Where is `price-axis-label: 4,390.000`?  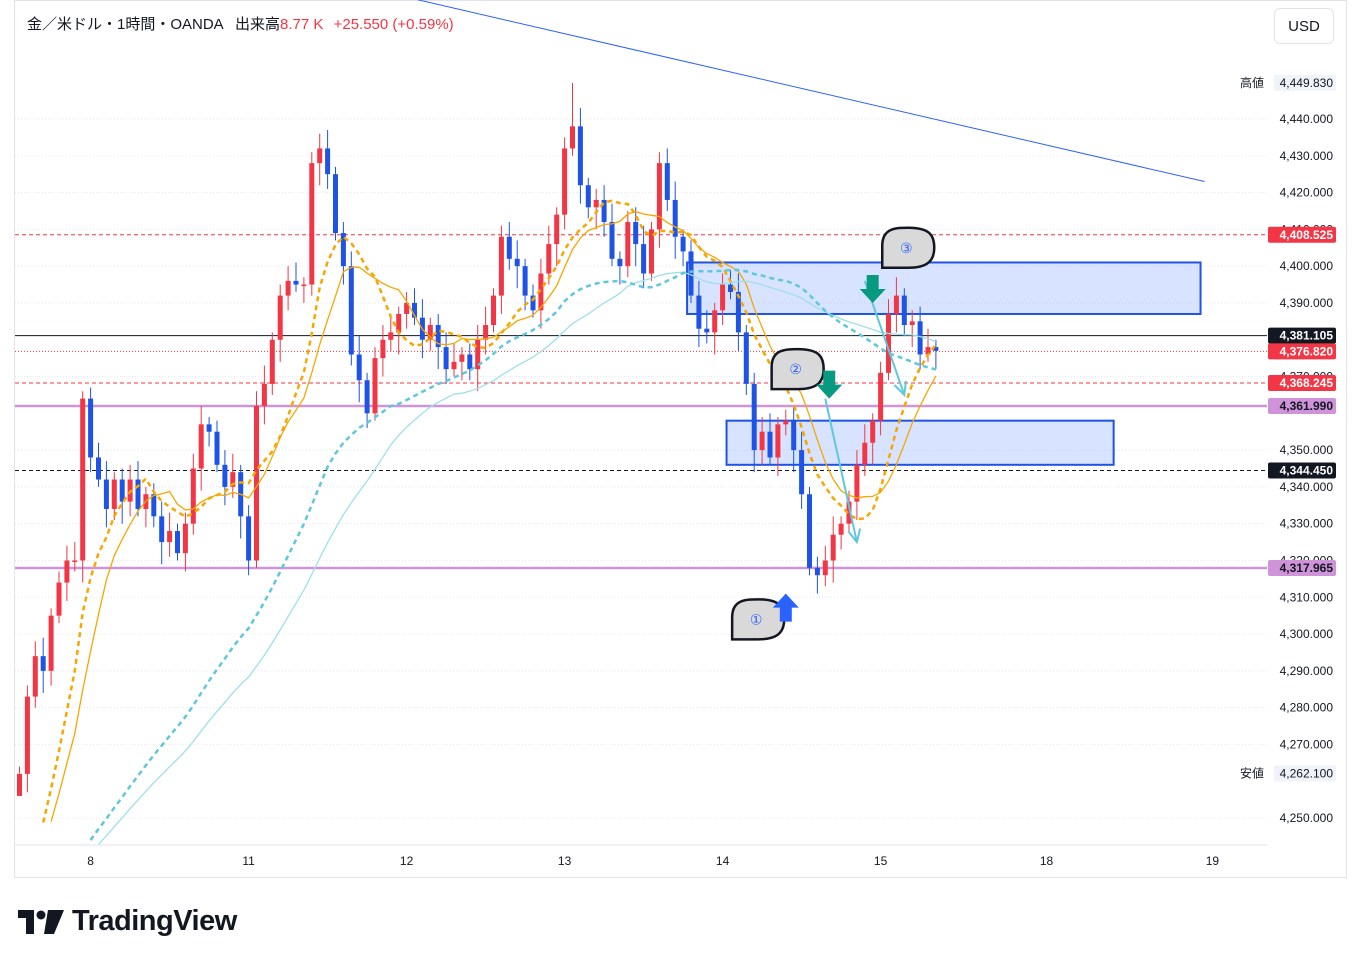
price-axis-label: 4,390.000 is located at coordinates (1307, 303).